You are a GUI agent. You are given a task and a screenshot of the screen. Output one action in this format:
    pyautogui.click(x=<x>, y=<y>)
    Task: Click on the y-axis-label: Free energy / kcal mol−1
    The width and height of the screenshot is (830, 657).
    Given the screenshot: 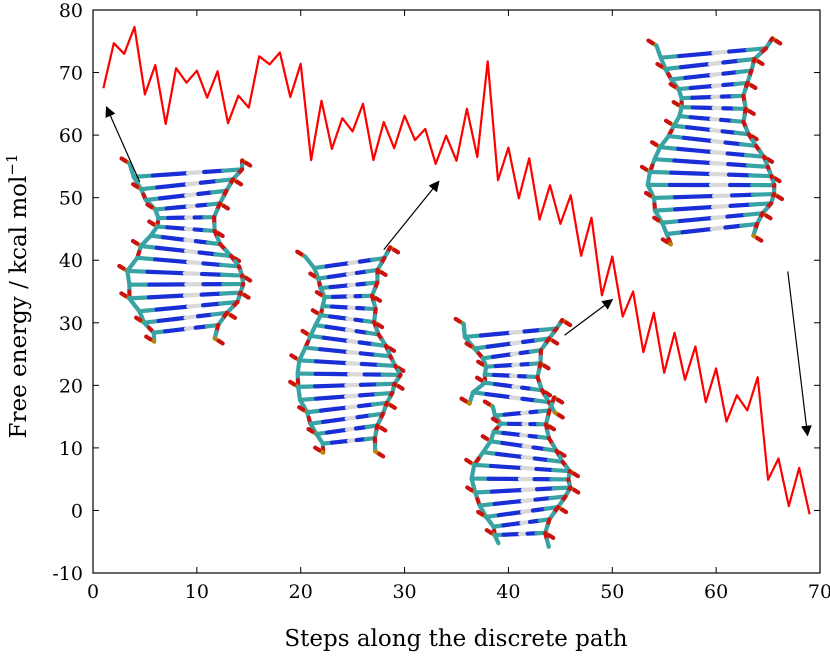 What is the action you would take?
    pyautogui.click(x=17, y=296)
    